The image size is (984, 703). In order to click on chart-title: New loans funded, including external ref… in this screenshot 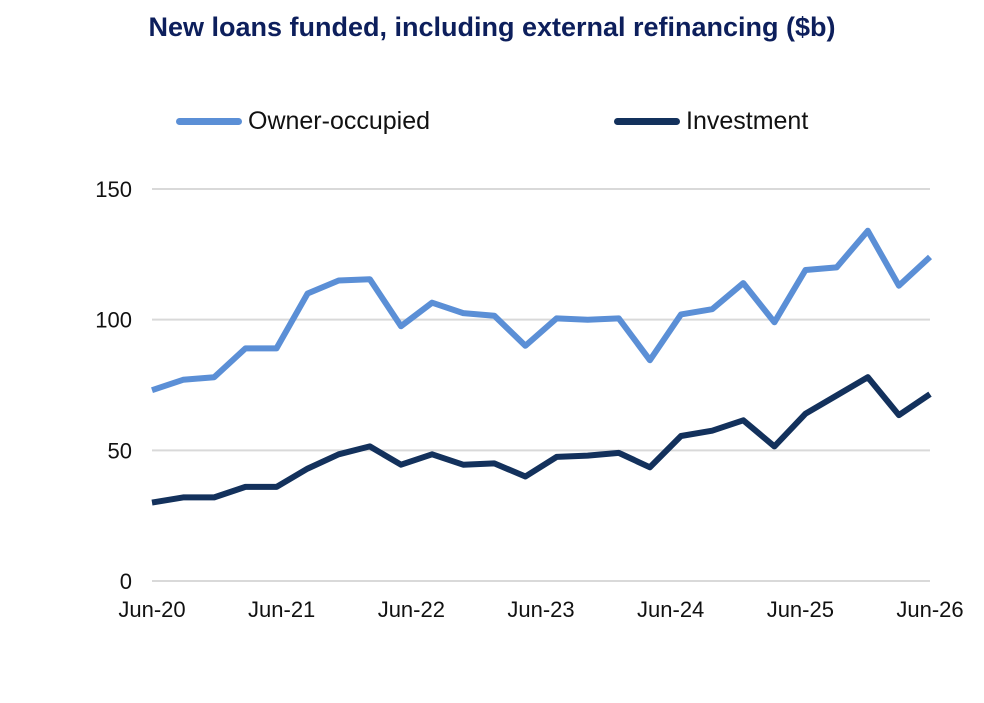, I will do `click(492, 27)`.